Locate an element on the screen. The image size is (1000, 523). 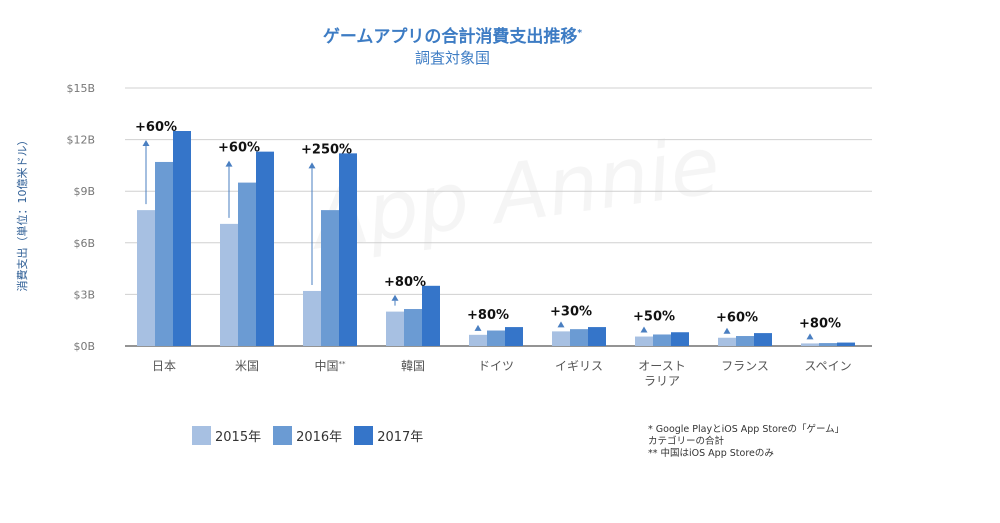
category-label: イギリス is located at coordinates (579, 366).